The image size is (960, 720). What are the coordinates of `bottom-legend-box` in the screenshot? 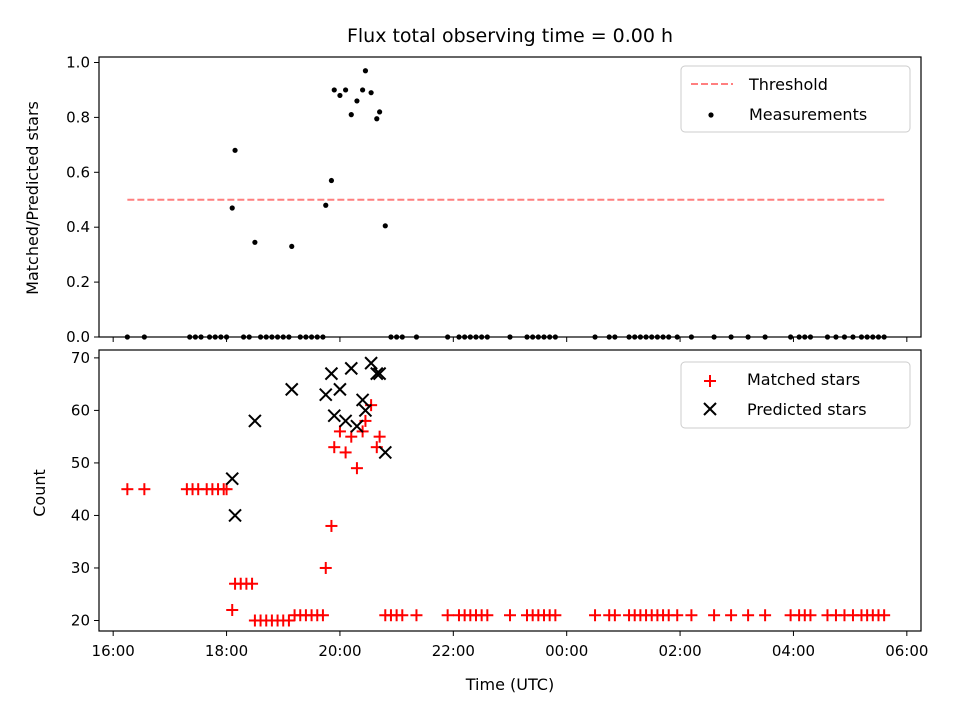 It's located at (795, 395).